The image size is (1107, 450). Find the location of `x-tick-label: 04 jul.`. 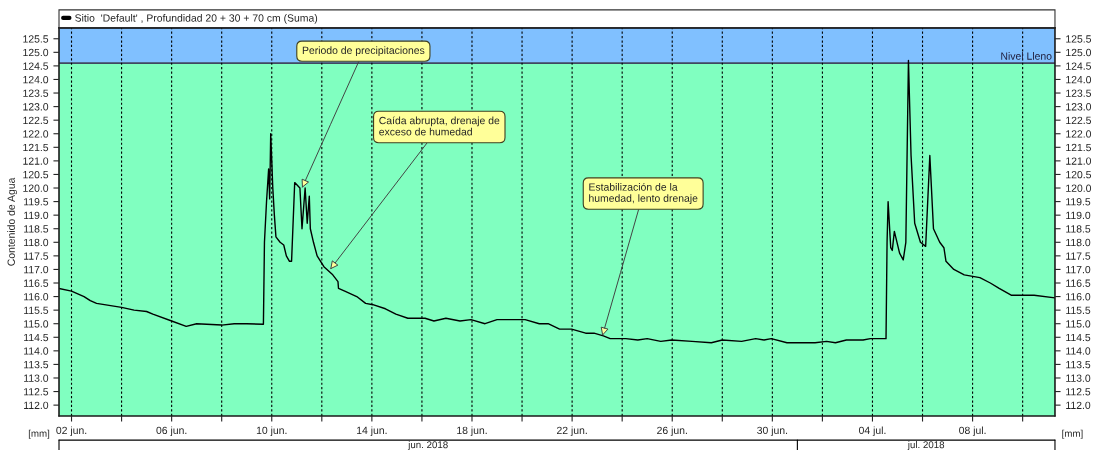

x-tick-label: 04 jul. is located at coordinates (872, 431).